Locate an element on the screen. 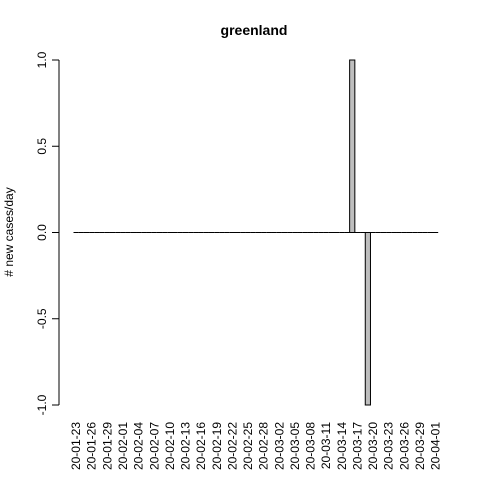  x-tick-label: 20-01-26 is located at coordinates (92, 446).